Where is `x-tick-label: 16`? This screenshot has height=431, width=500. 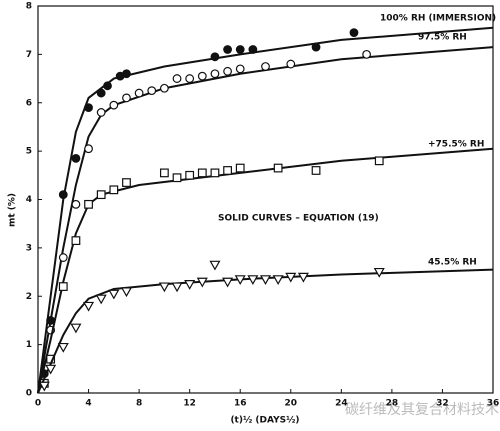
x-tick-label: 16 is located at coordinates (240, 404).